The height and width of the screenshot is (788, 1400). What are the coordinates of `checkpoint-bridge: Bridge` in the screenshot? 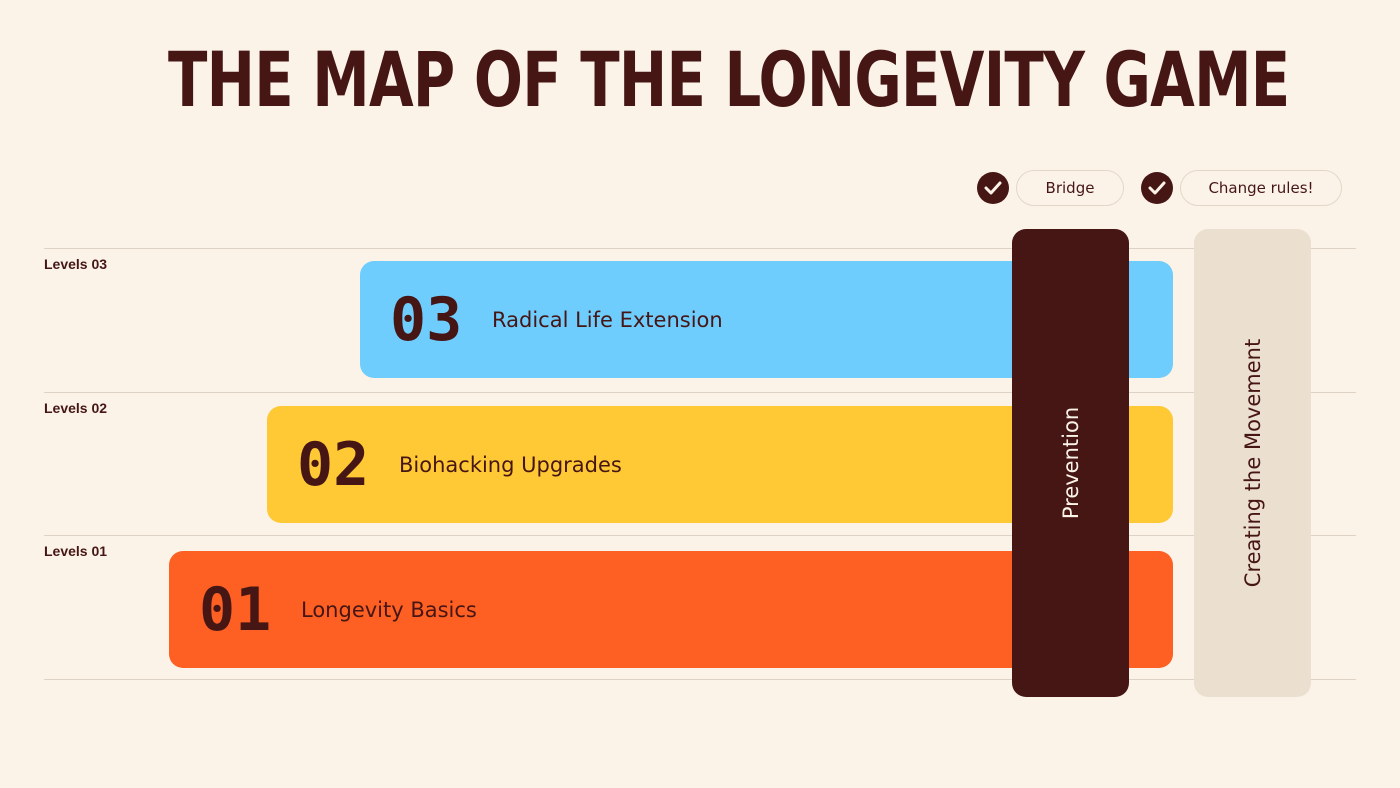 It's located at (1070, 188).